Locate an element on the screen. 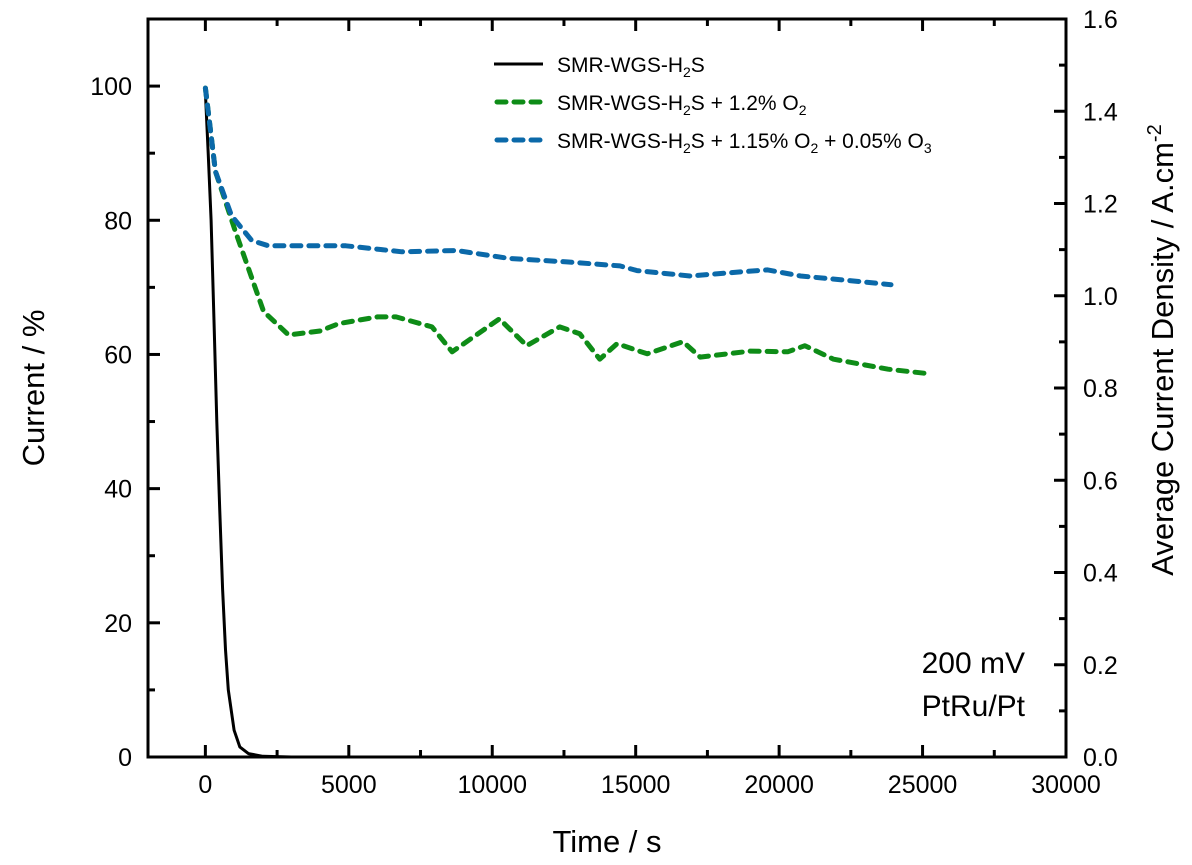  legend-label-part: S is located at coordinates (698, 65).